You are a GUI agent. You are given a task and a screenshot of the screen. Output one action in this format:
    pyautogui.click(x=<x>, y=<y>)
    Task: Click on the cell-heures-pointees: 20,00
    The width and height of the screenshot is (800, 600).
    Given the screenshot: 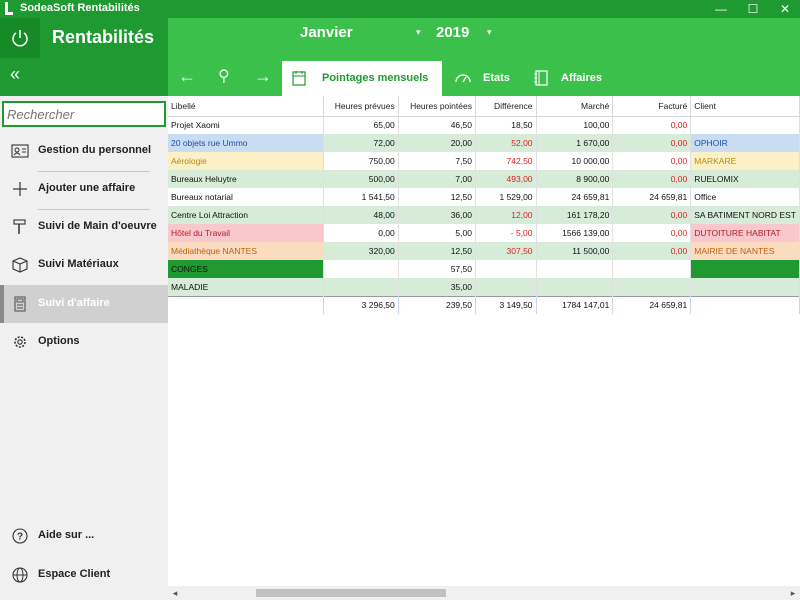 What is the action you would take?
    pyautogui.click(x=437, y=143)
    